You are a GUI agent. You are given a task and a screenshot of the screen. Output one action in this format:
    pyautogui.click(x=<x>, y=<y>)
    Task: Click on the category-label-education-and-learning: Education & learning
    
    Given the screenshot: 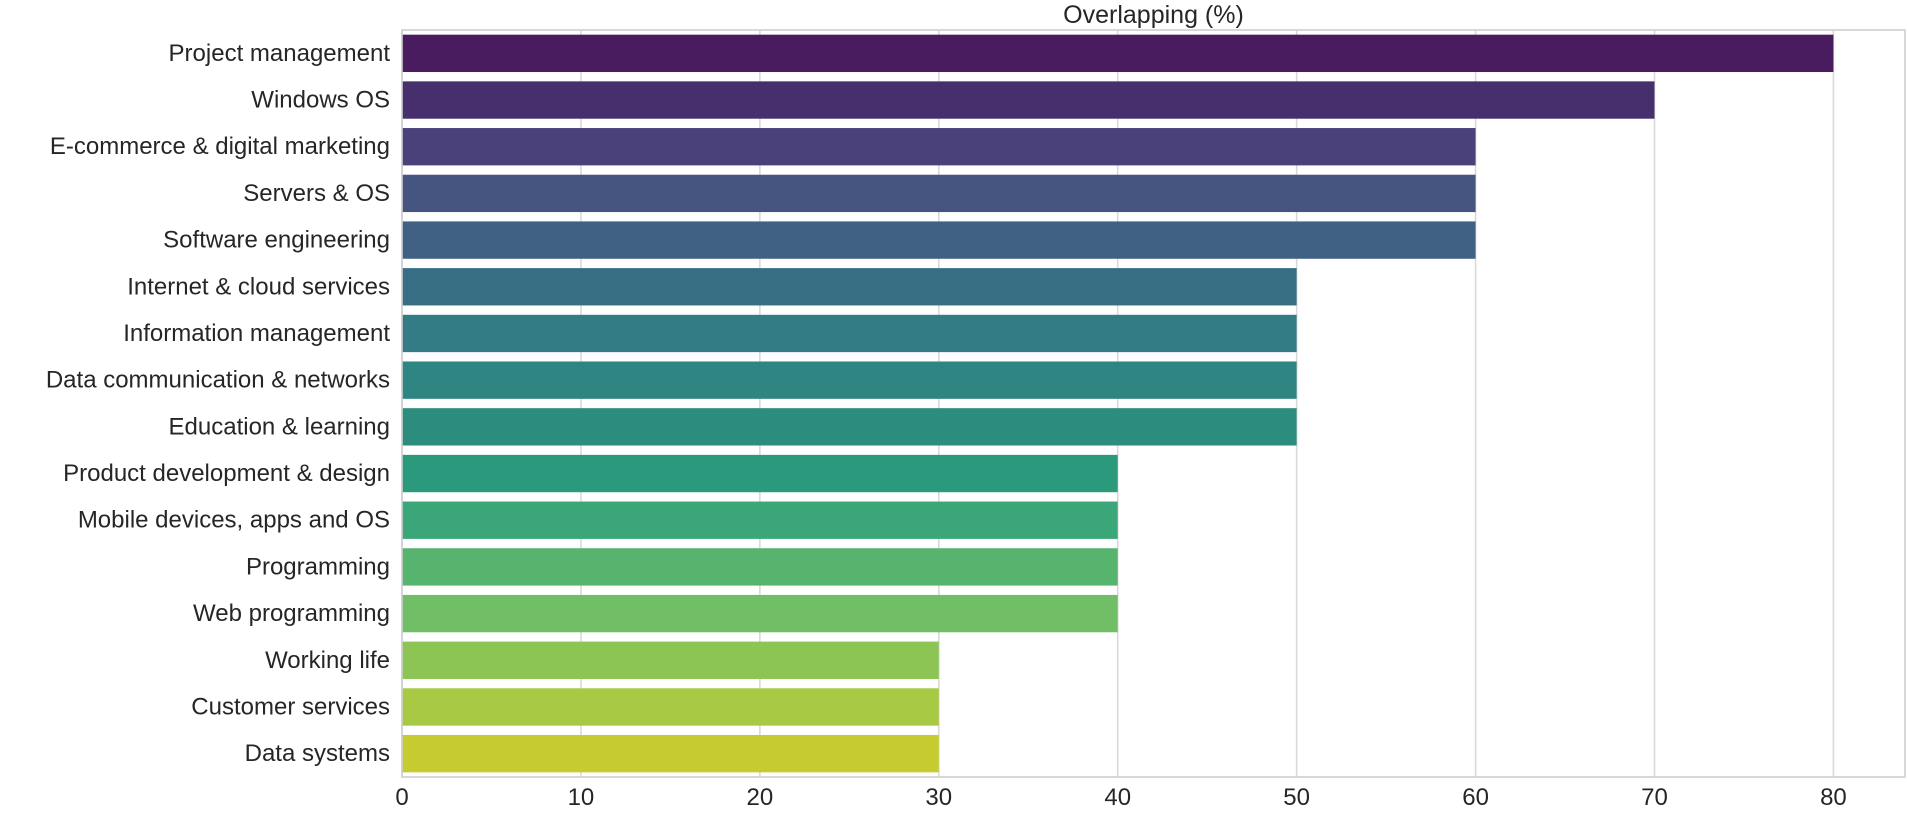 What is the action you would take?
    pyautogui.click(x=279, y=426)
    